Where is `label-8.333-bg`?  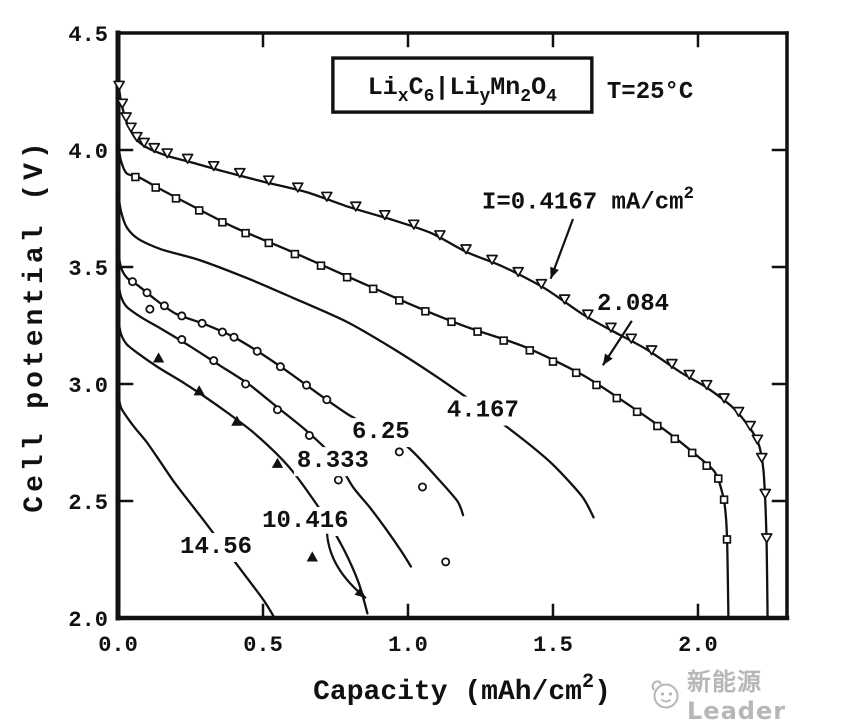 label-8.333-bg is located at coordinates (332, 462).